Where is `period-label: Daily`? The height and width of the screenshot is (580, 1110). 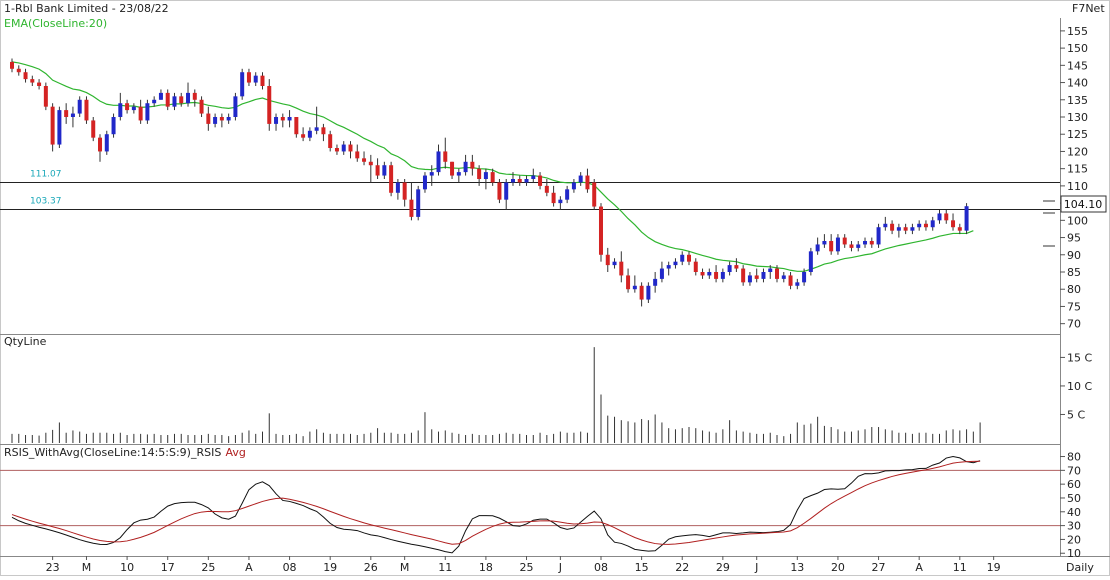
period-label: Daily is located at coordinates (1080, 567).